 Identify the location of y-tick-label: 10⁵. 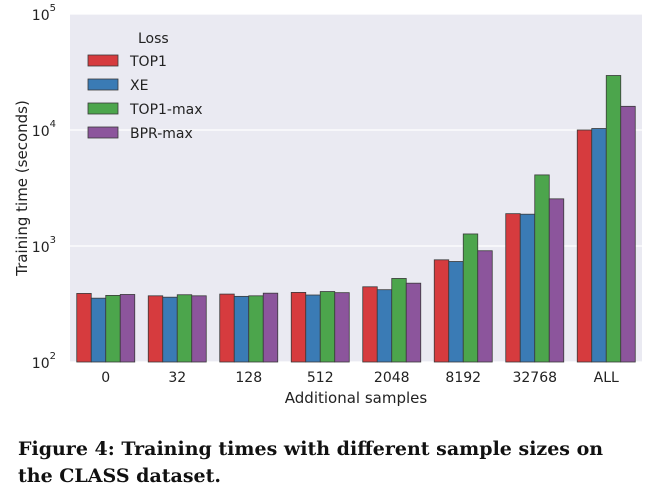
(44, 13).